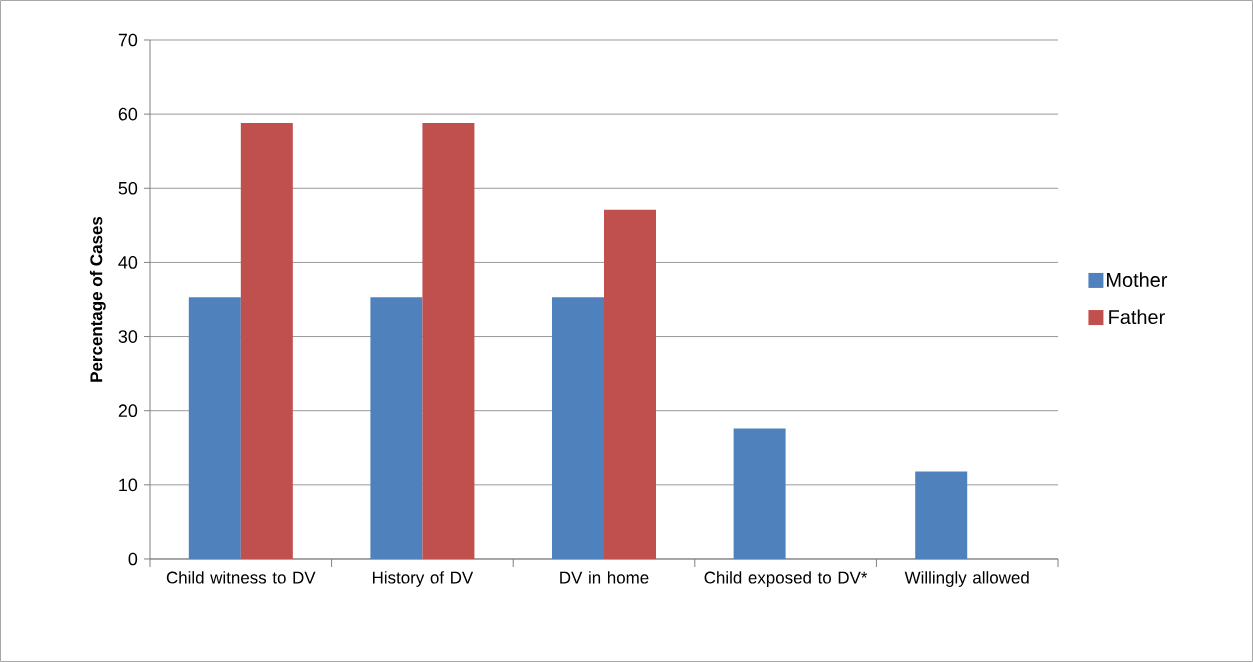 The height and width of the screenshot is (662, 1253). What do you see at coordinates (241, 577) in the screenshot?
I see `x-tick-label: Child witness to DV` at bounding box center [241, 577].